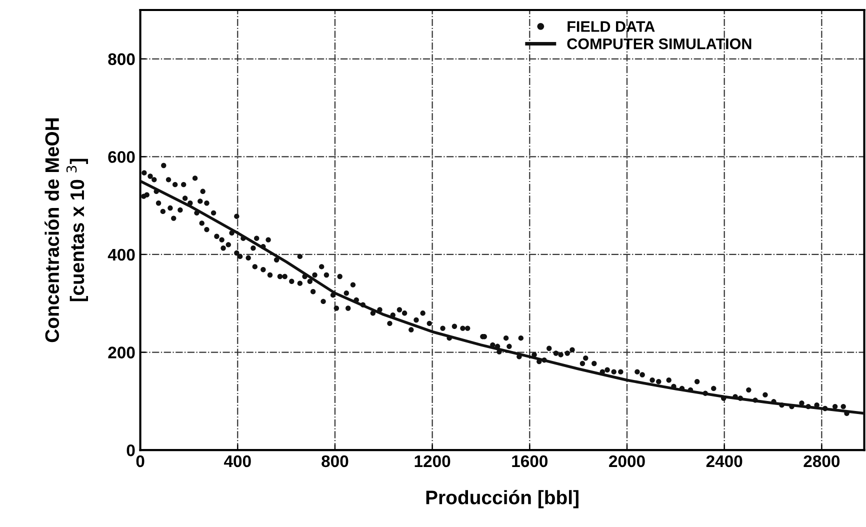 The image size is (866, 527). What do you see at coordinates (724, 461) in the screenshot?
I see `x-tick-label: 2400` at bounding box center [724, 461].